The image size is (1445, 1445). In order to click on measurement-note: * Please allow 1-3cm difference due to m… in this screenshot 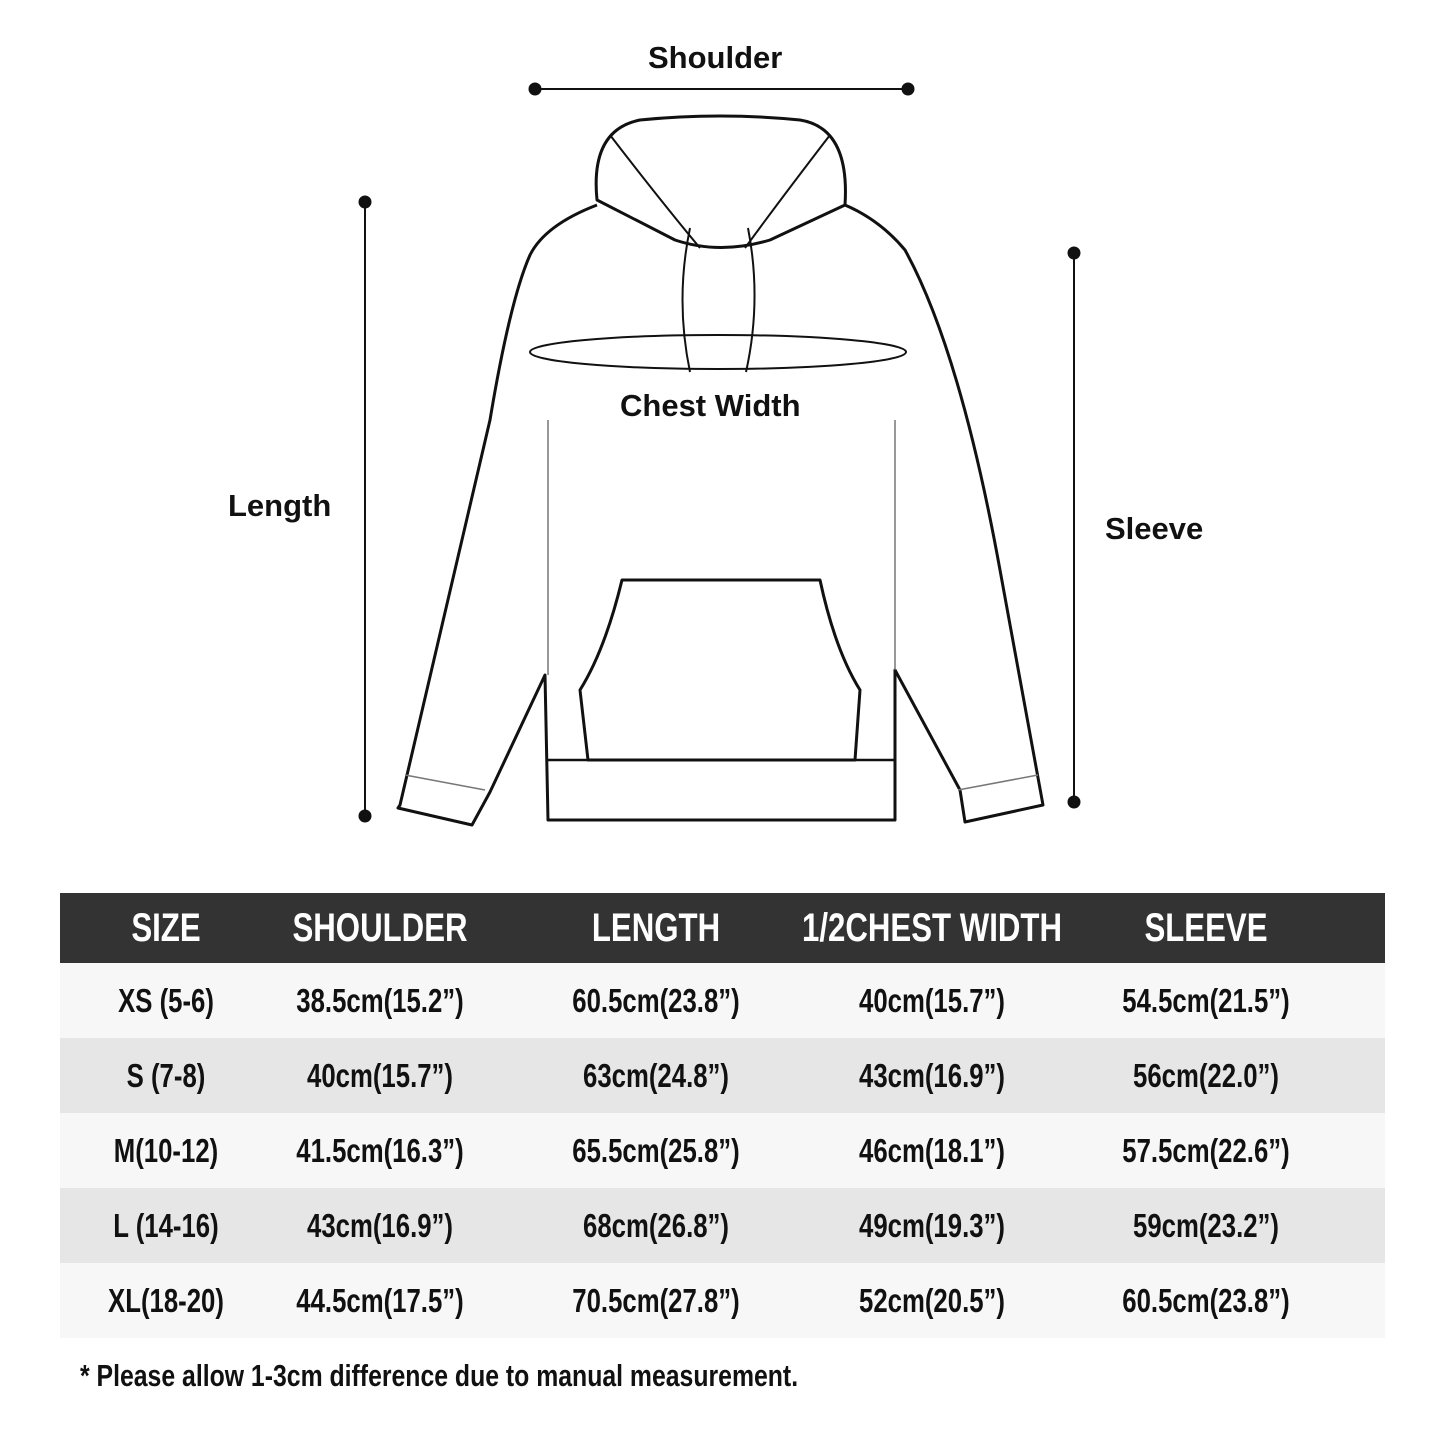, I will do `click(439, 1375)`.